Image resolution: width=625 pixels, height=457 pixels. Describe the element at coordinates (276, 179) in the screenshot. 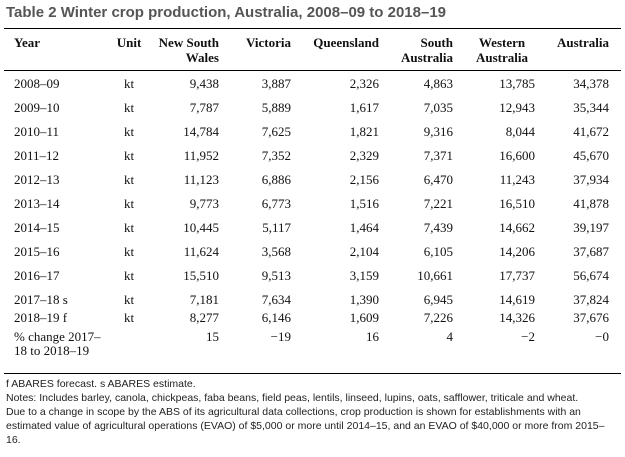

I see `cell-vic: 6,886` at that location.